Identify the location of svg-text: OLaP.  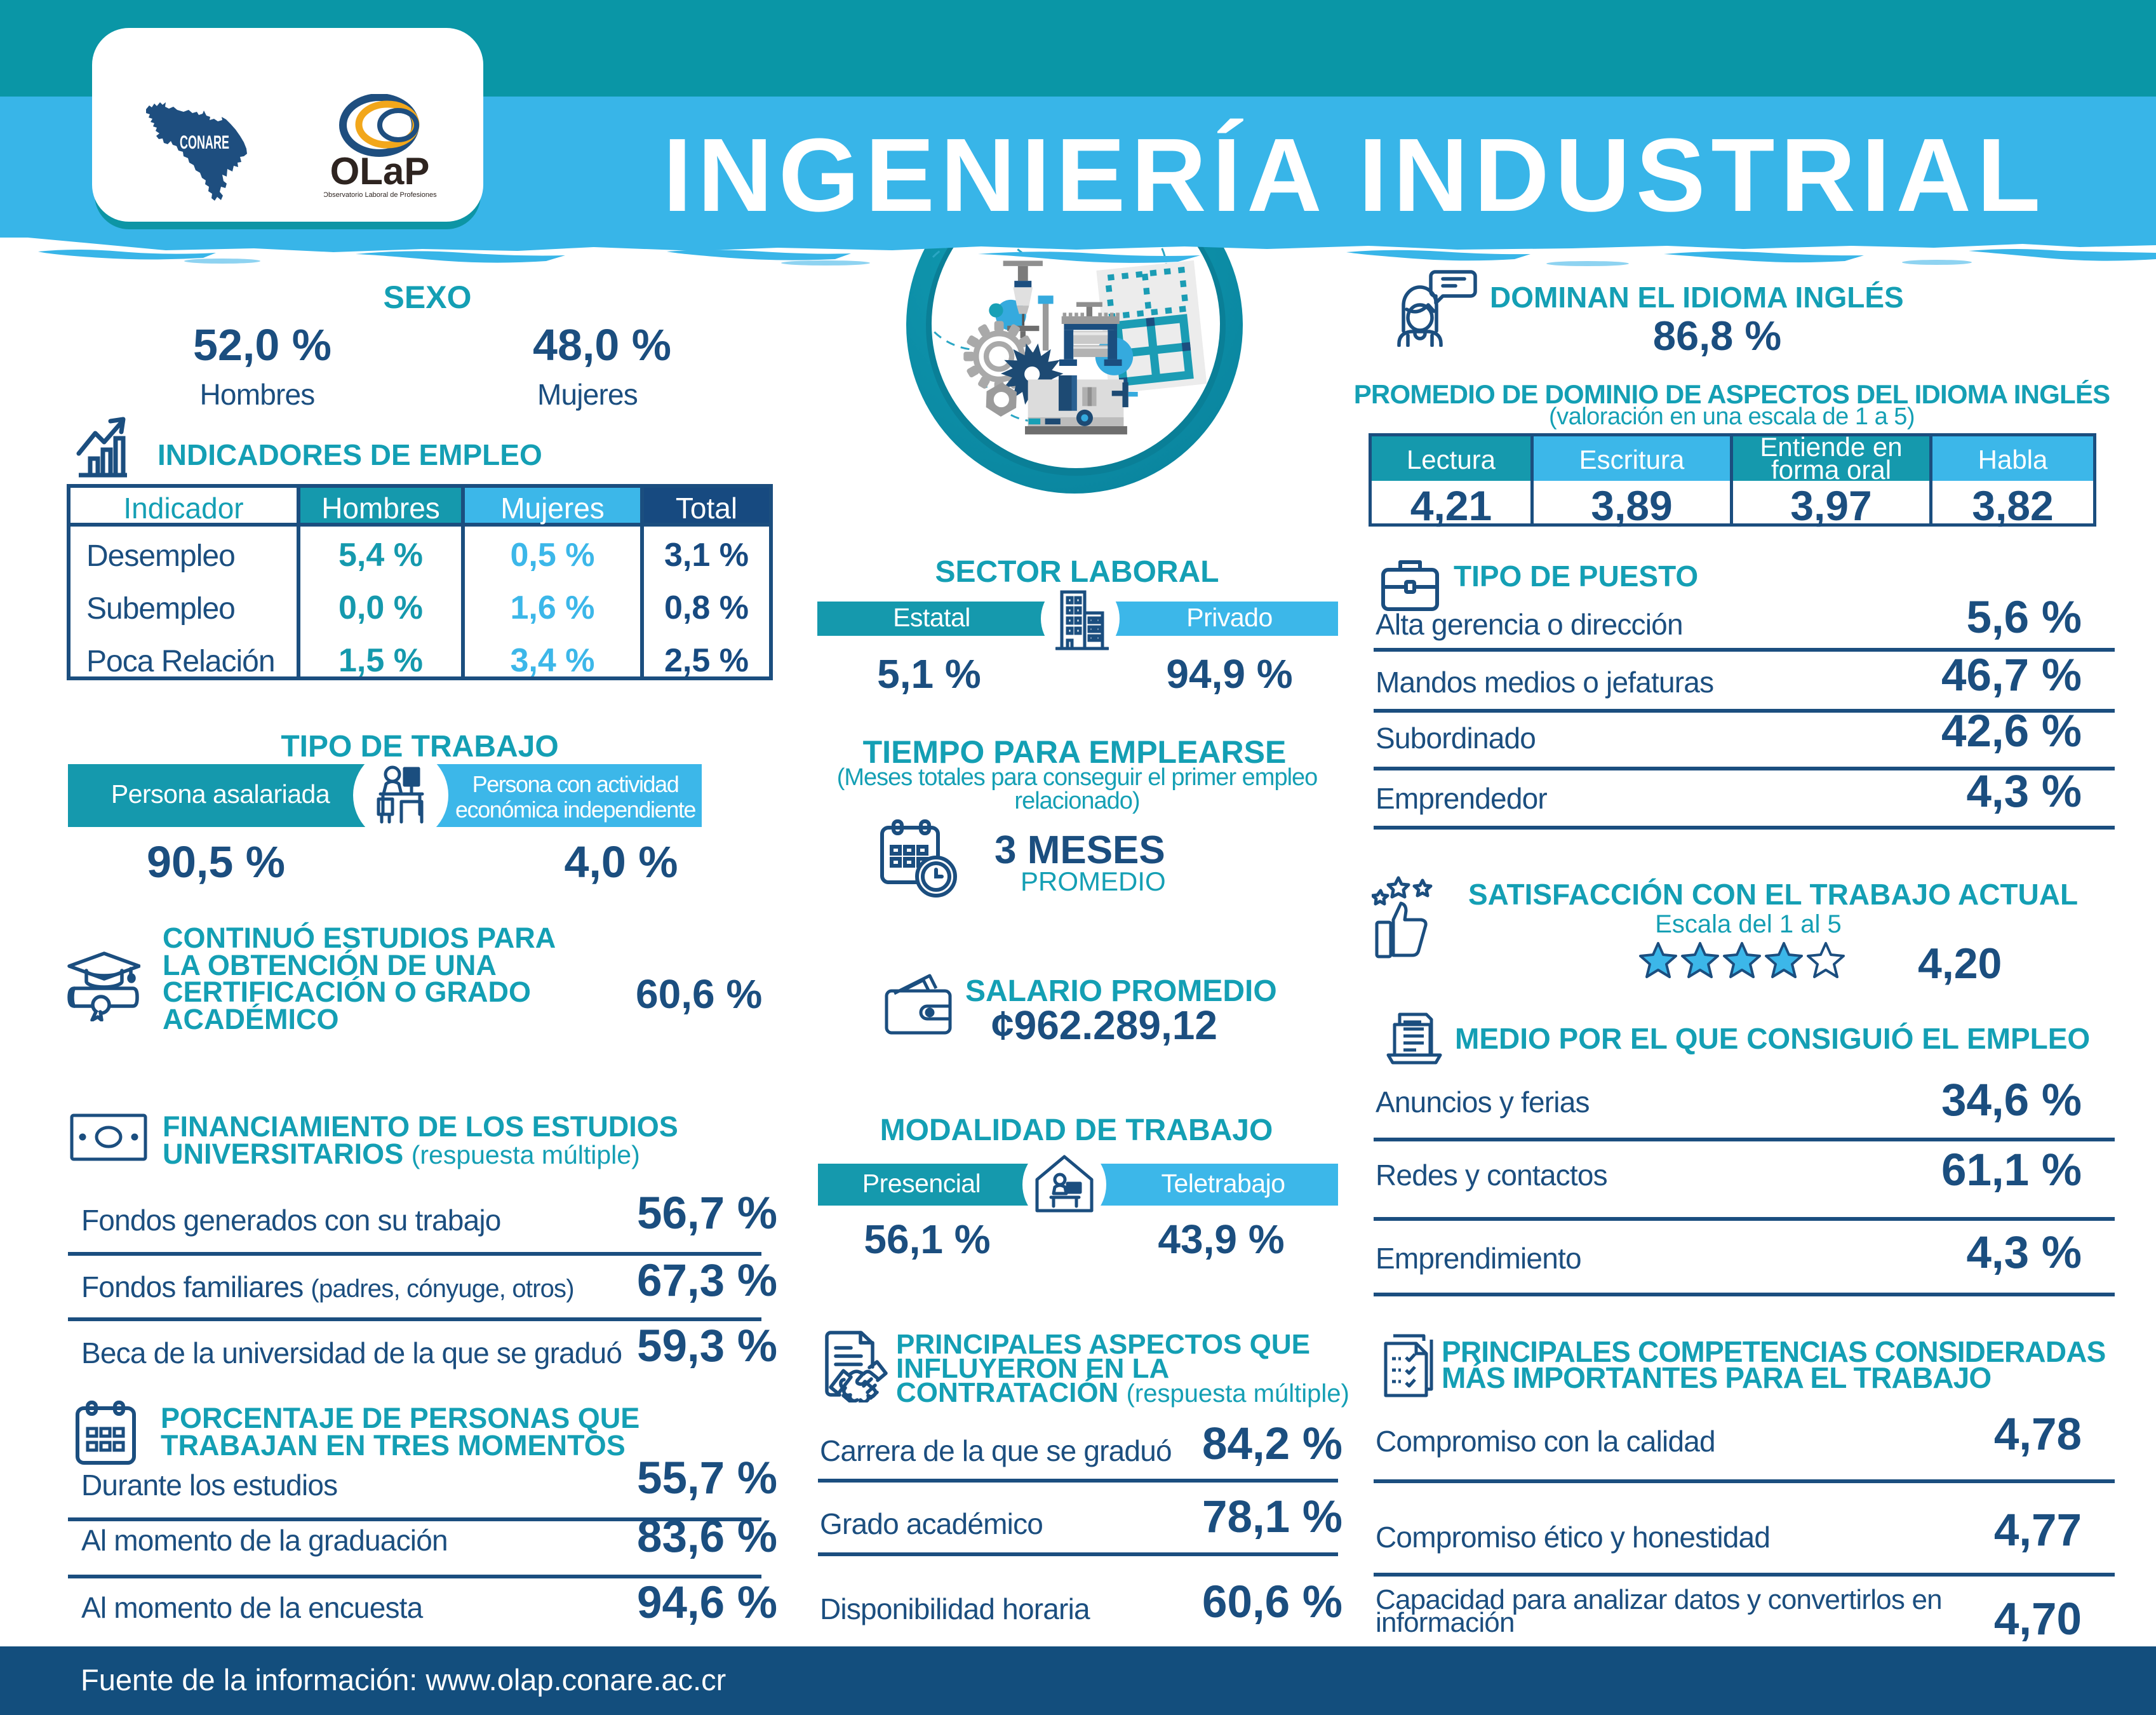
(380, 171).